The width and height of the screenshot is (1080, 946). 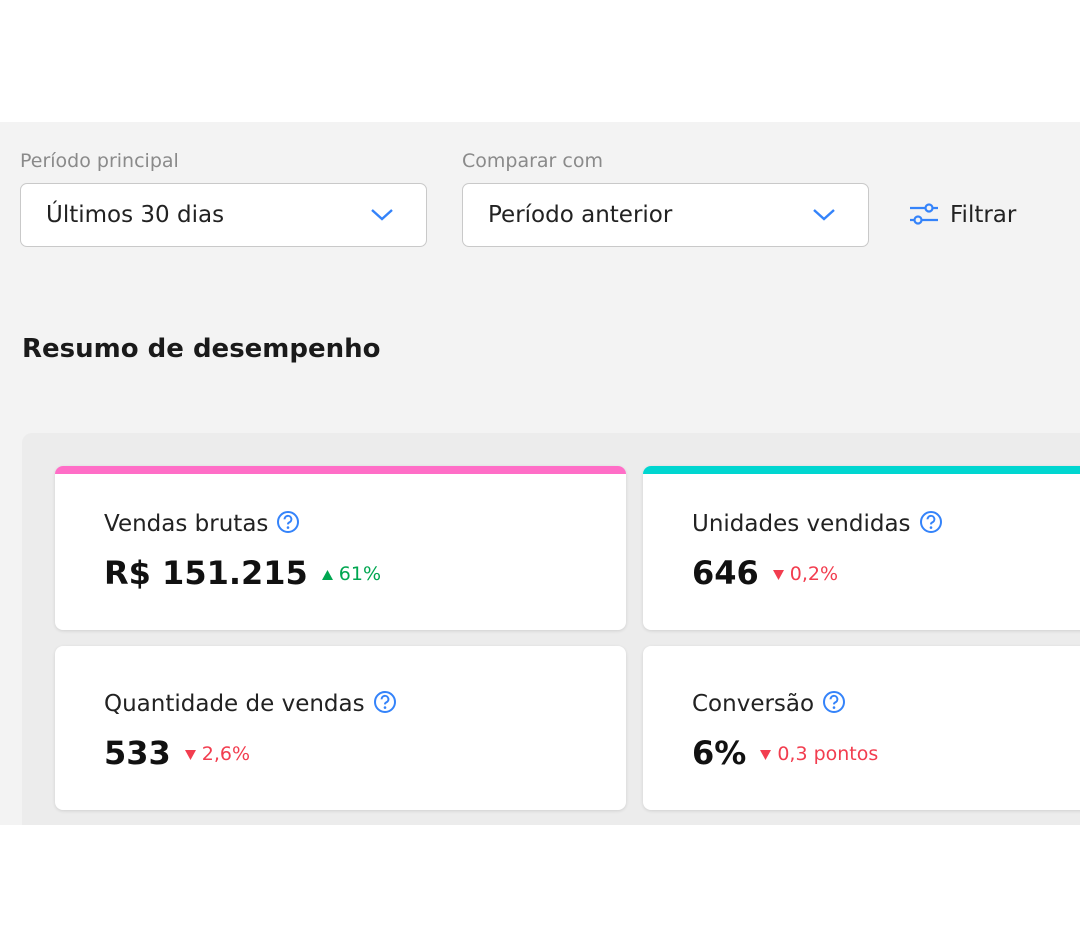 I want to click on card-change: 2,6%, so click(x=217, y=754).